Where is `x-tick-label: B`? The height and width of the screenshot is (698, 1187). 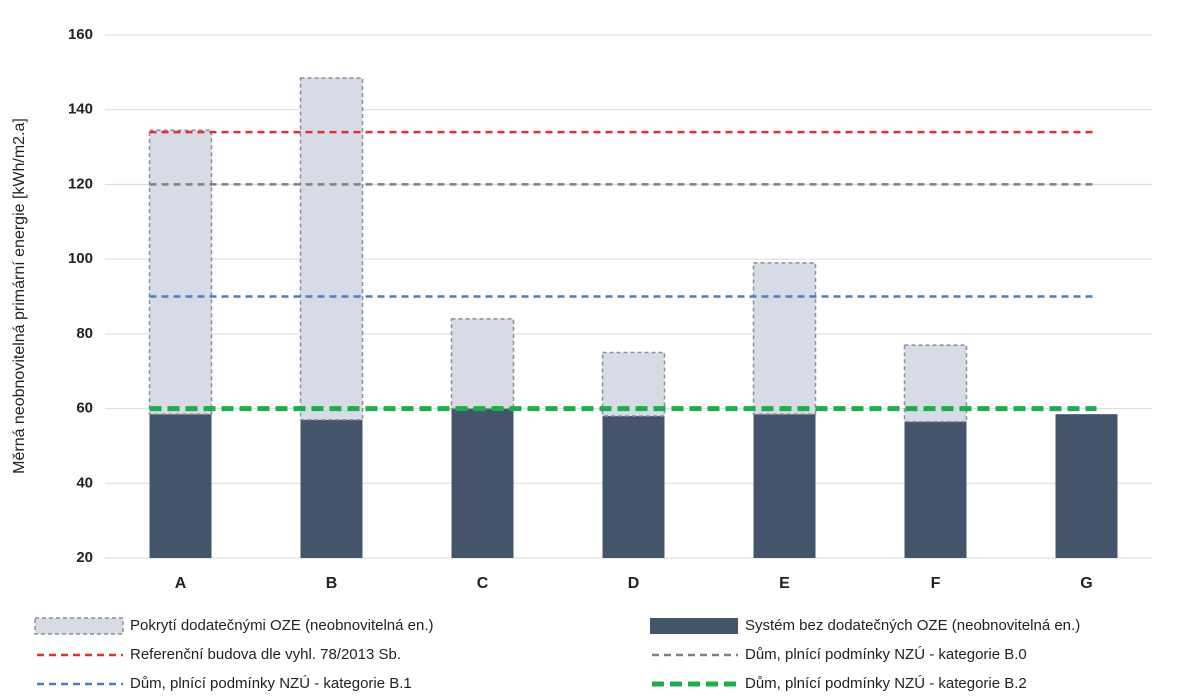
x-tick-label: B is located at coordinates (332, 583).